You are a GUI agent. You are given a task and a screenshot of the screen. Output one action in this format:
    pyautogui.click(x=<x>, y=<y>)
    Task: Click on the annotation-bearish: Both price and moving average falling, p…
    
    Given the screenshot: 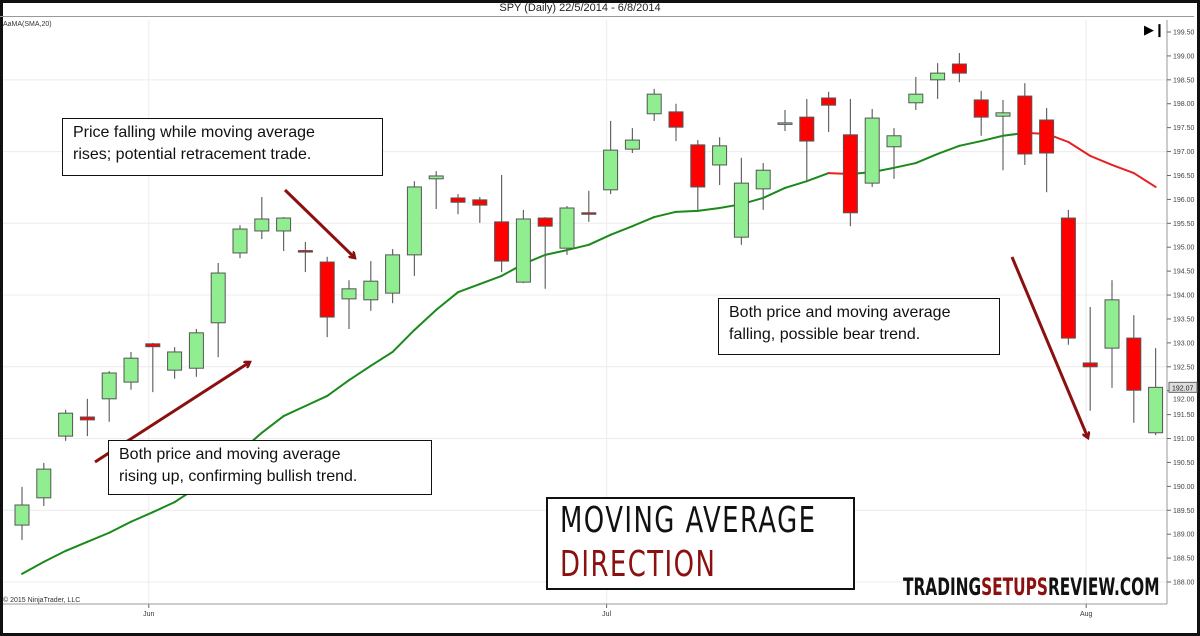 What is the action you would take?
    pyautogui.click(x=859, y=326)
    